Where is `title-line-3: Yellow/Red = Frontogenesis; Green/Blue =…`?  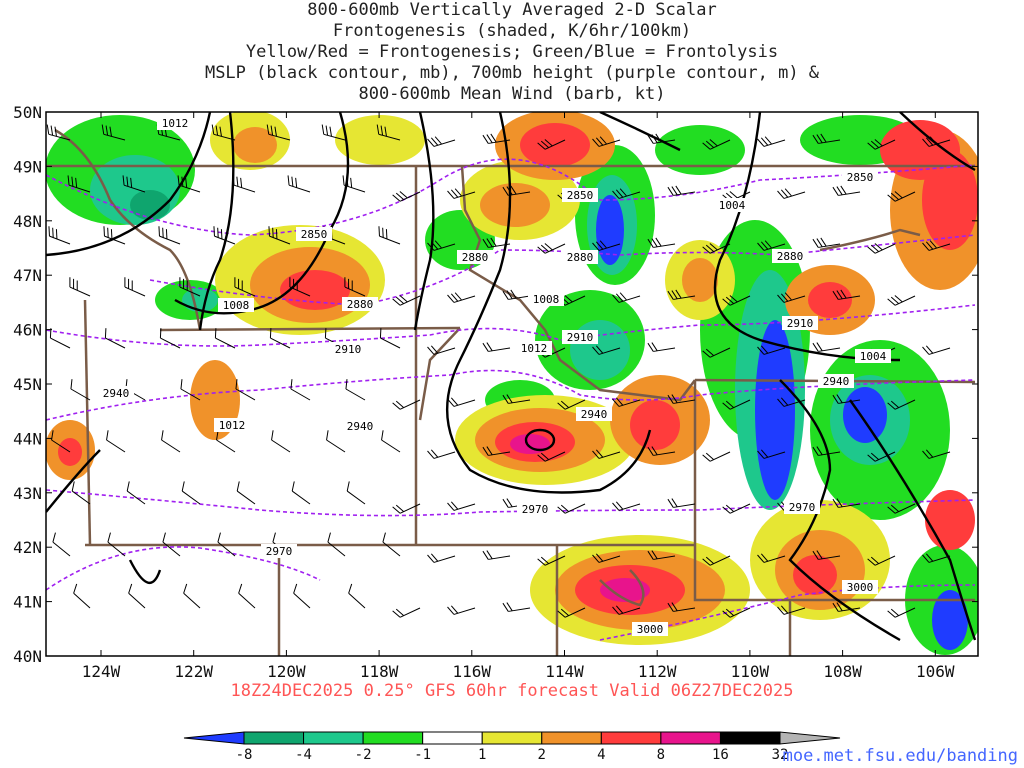
title-line-3: Yellow/Red = Frontogenesis; Green/Blue =… is located at coordinates (512, 52).